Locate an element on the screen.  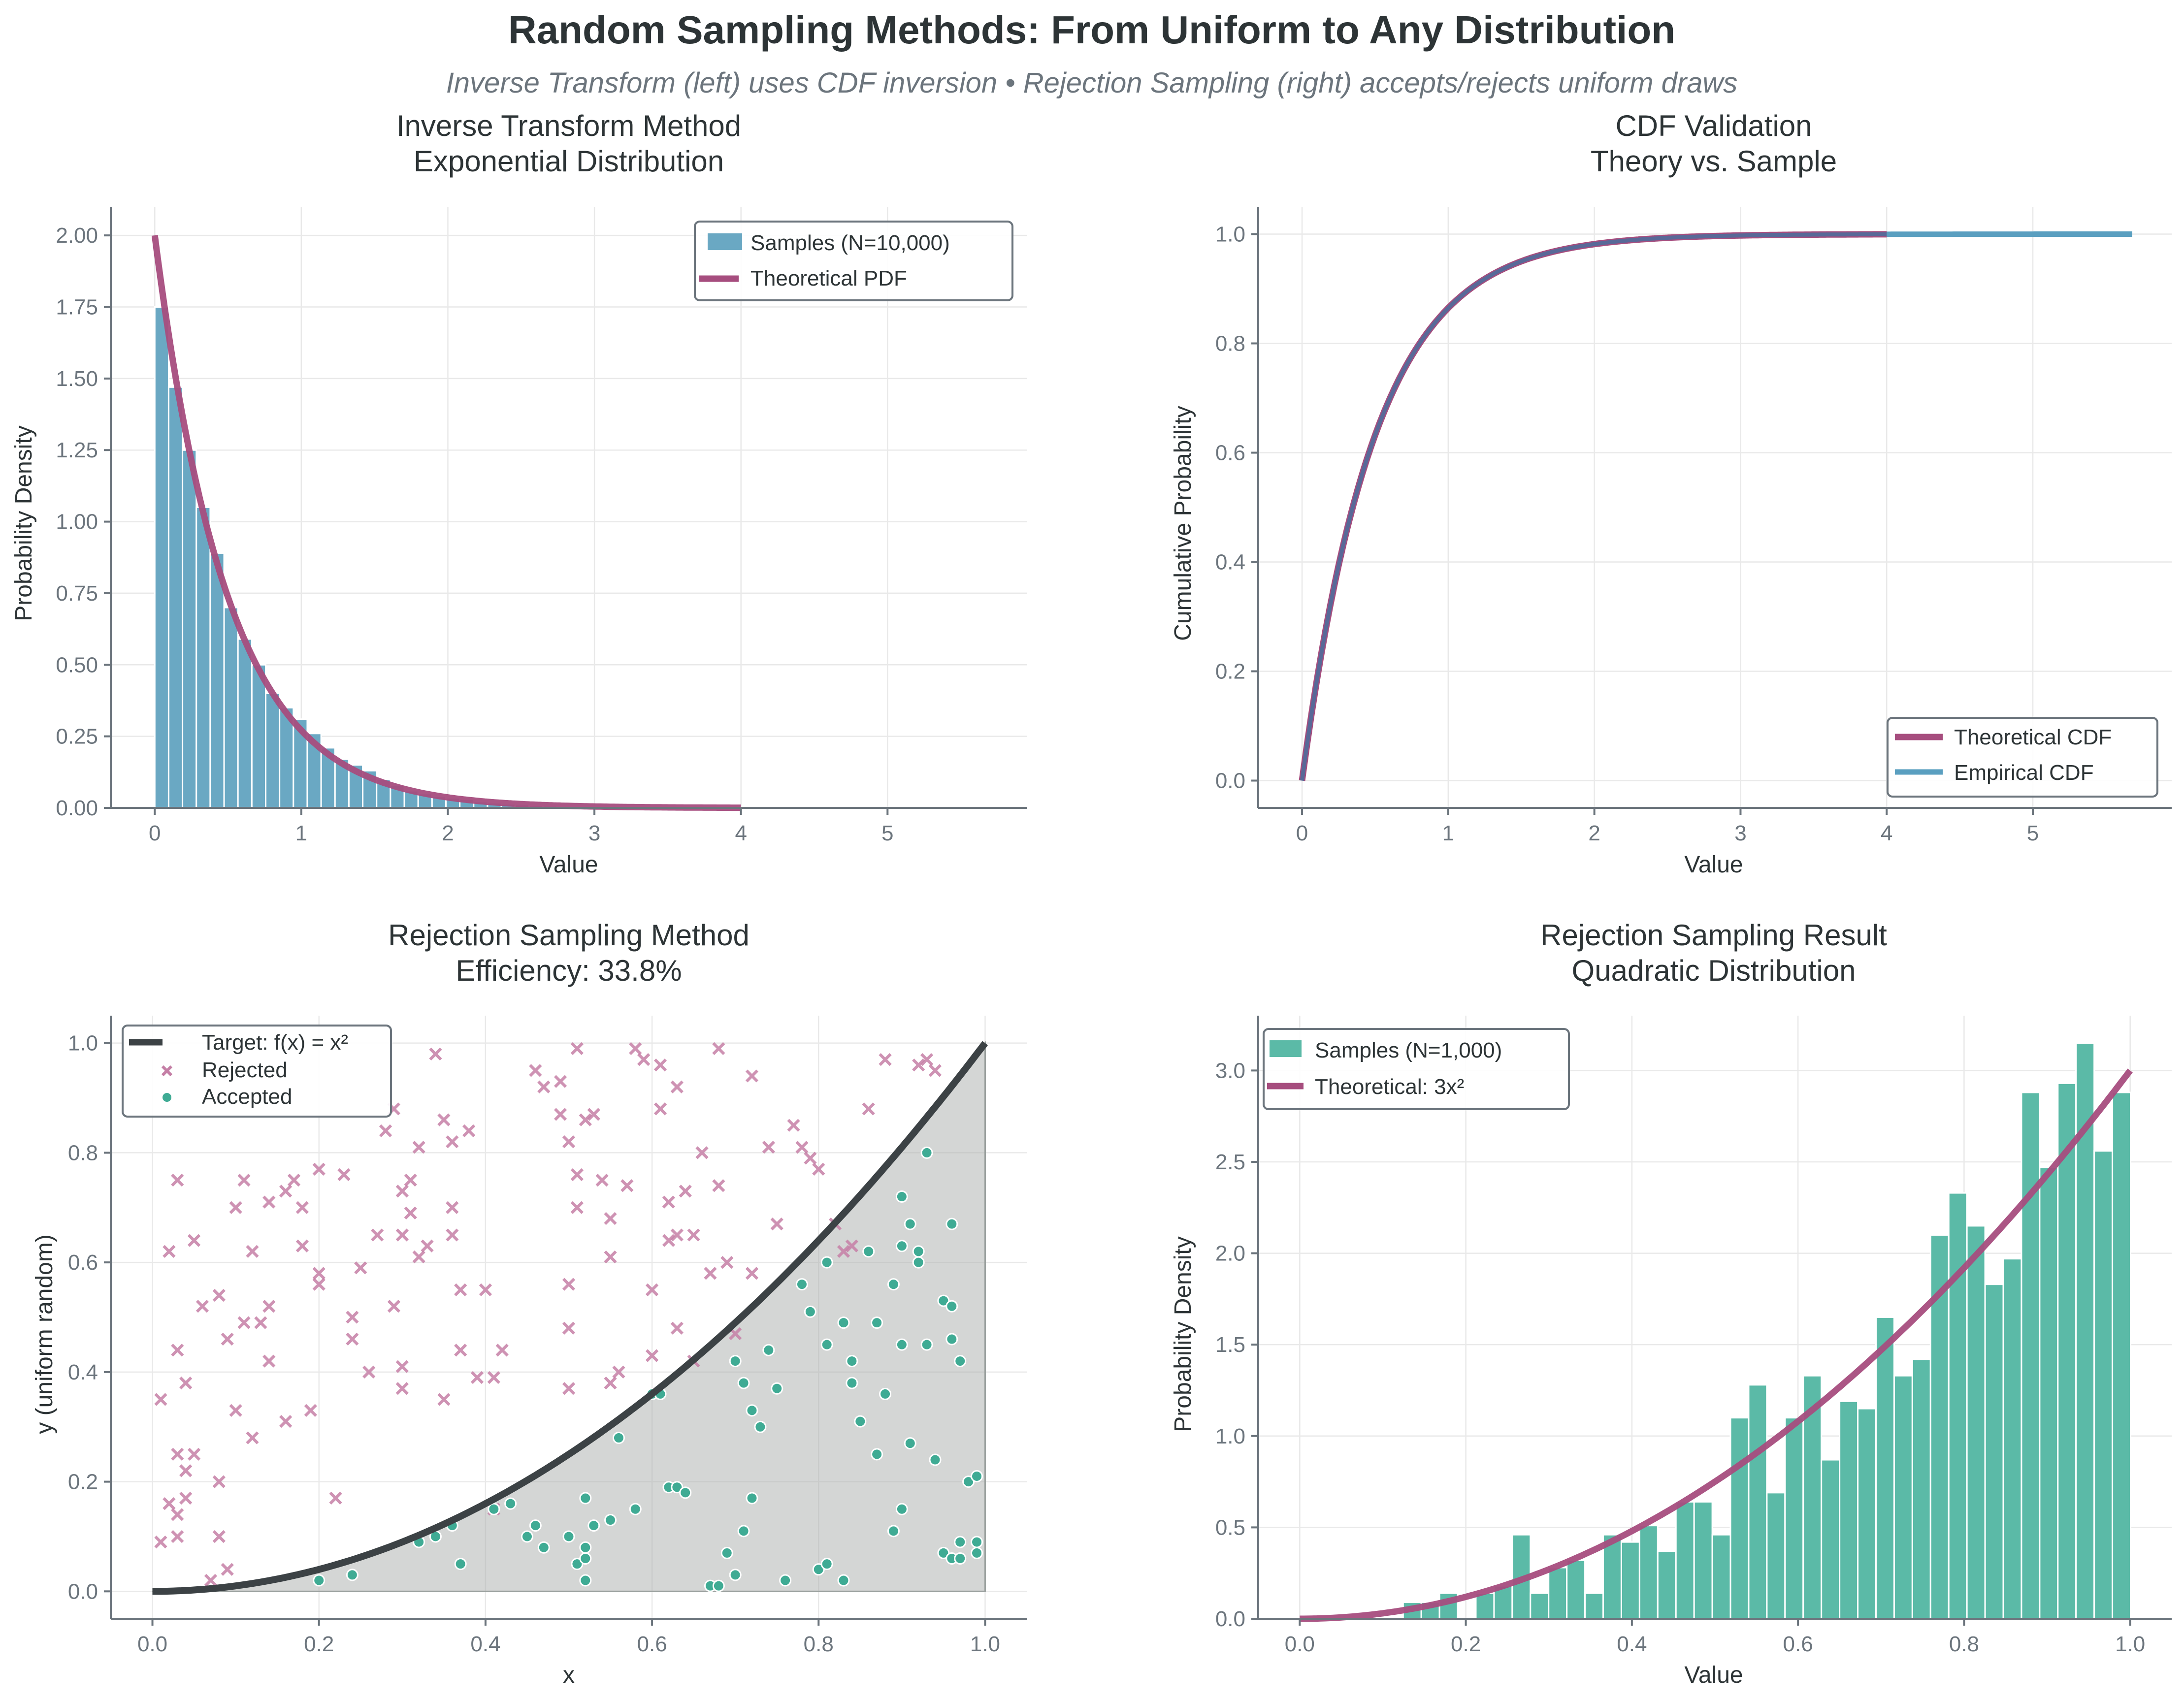
x-tick-label: 0.4 is located at coordinates (1632, 1644).